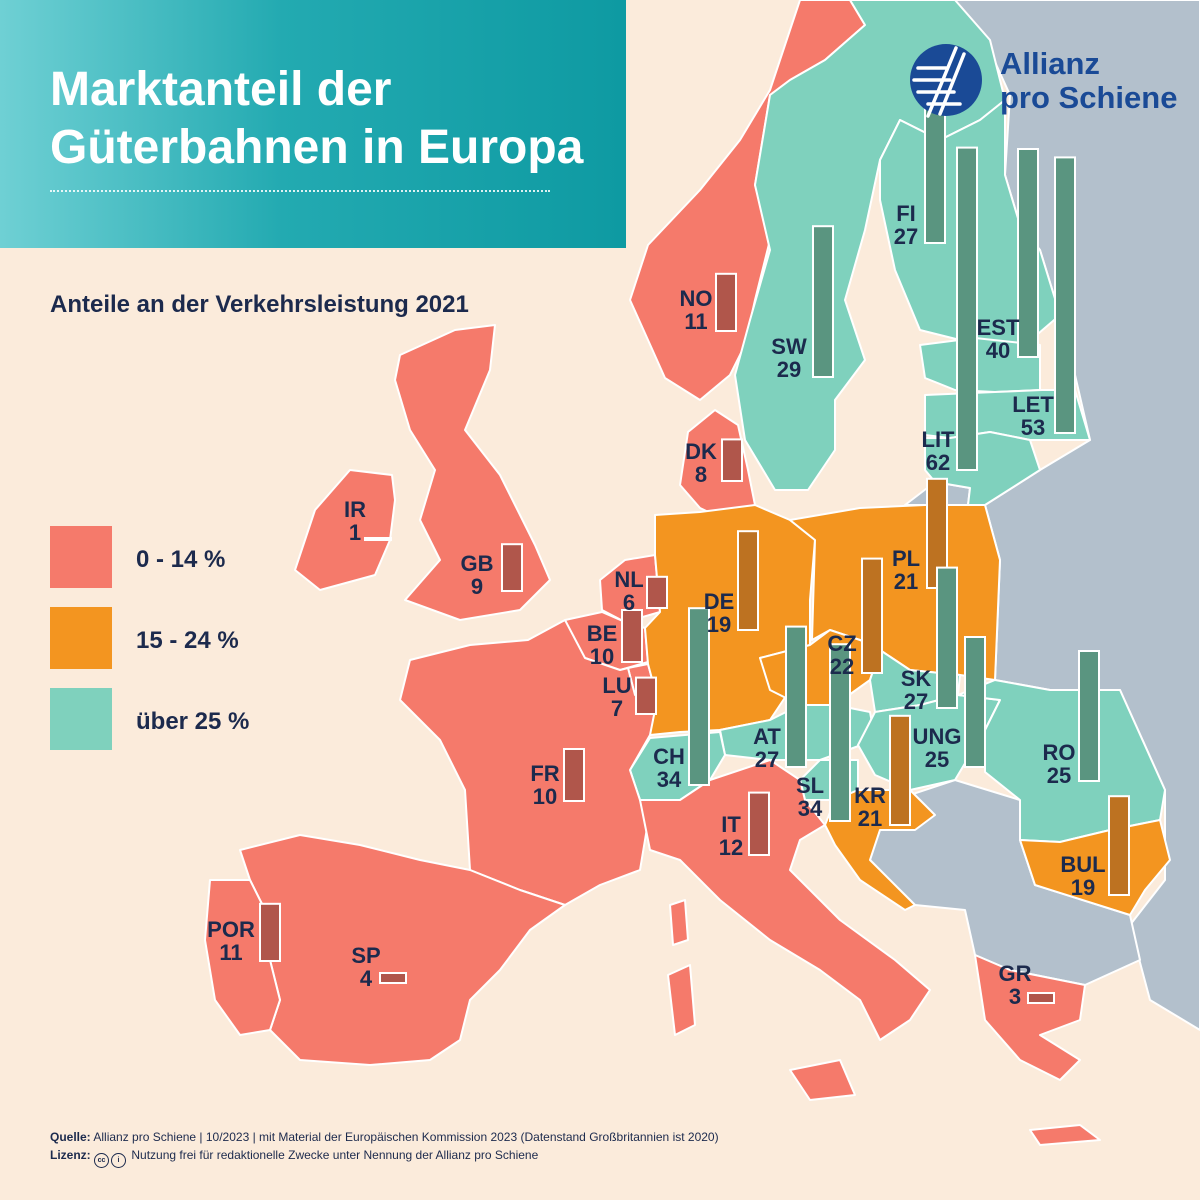  Describe the element at coordinates (938, 439) in the screenshot. I see `country-code-lit: LIT` at that location.